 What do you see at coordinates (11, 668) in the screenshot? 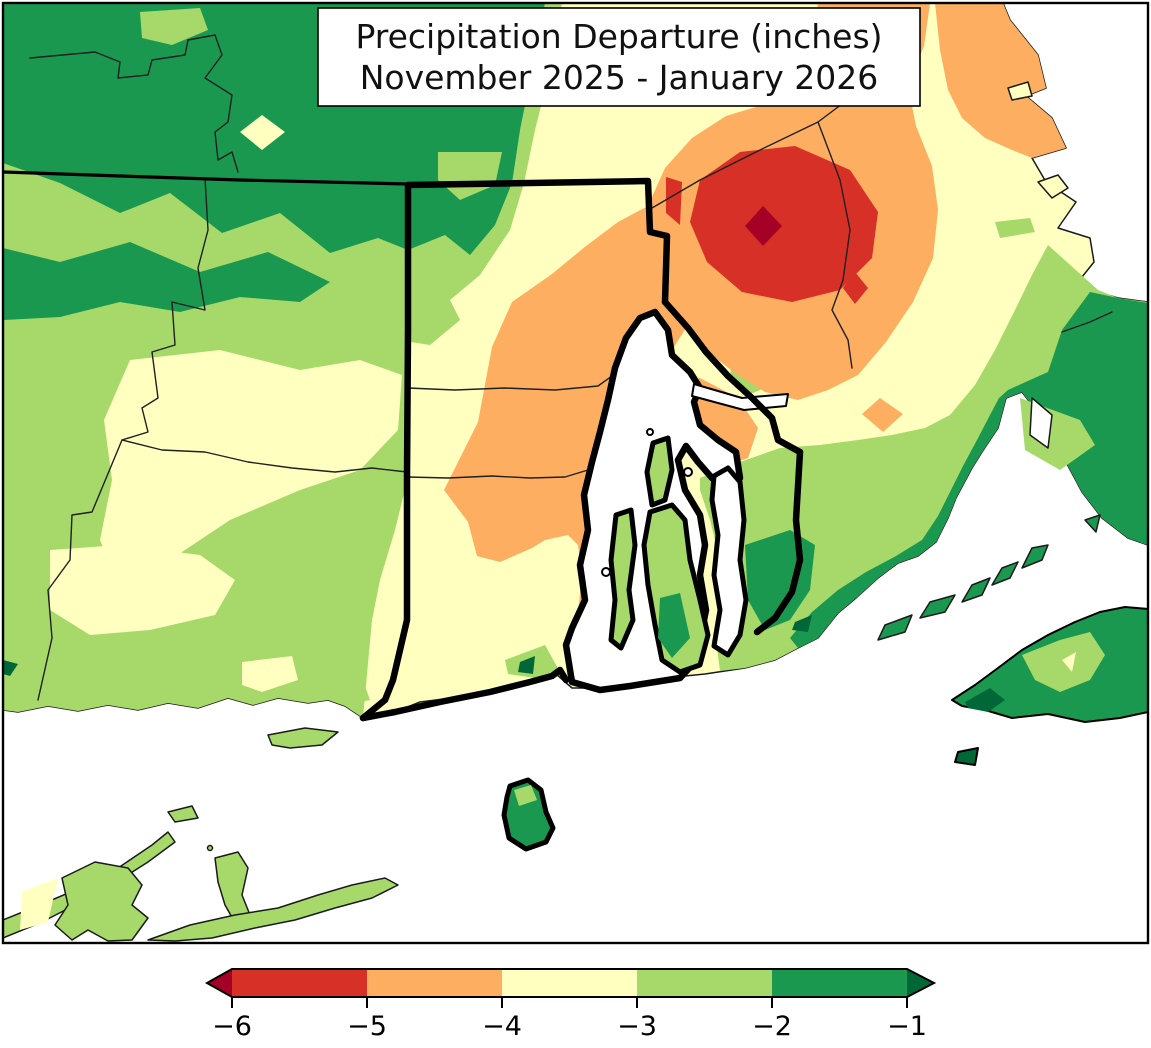
I see `contour-darkgreen-ct-dot` at bounding box center [11, 668].